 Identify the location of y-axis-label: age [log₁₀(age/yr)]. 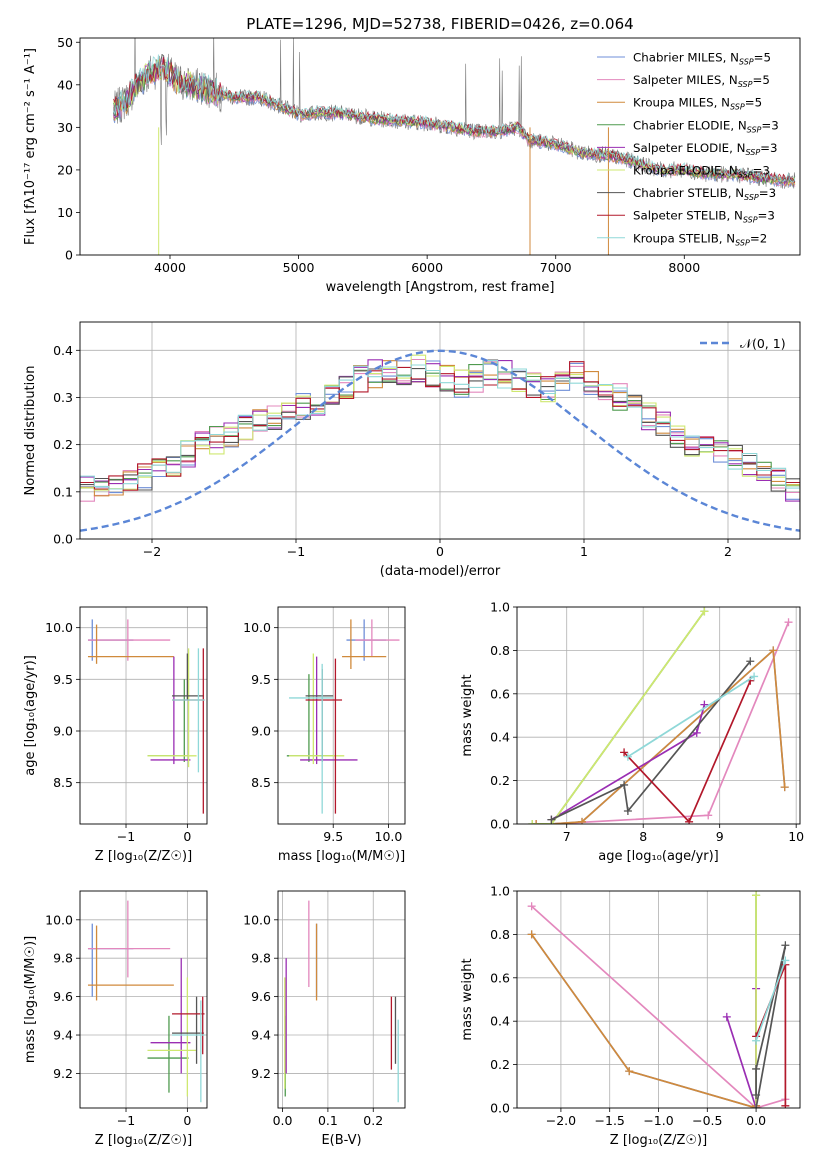
(30, 715).